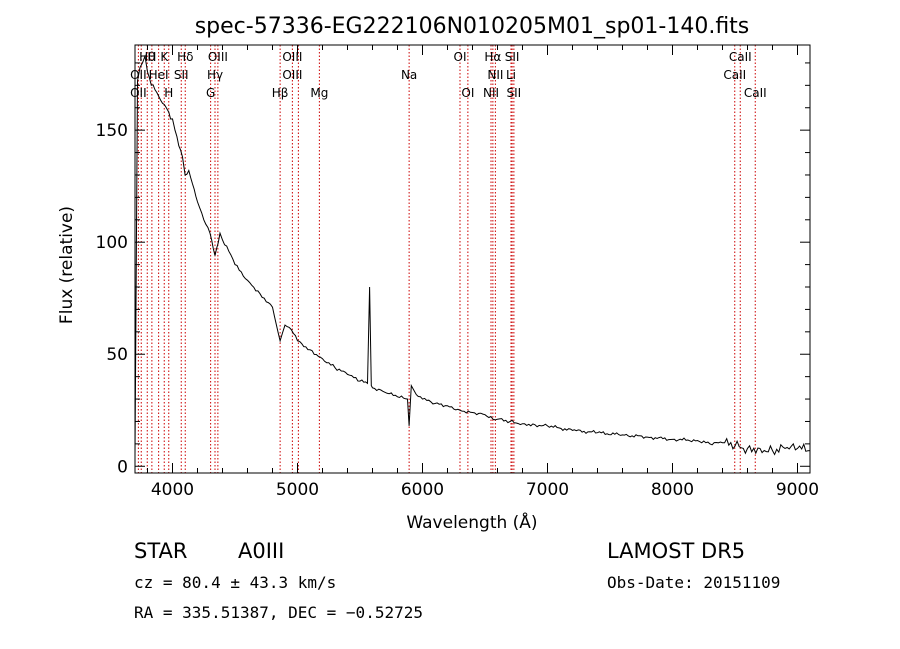 Image resolution: width=900 pixels, height=649 pixels. What do you see at coordinates (159, 75) in the screenshot?
I see `marker-label: HeI` at bounding box center [159, 75].